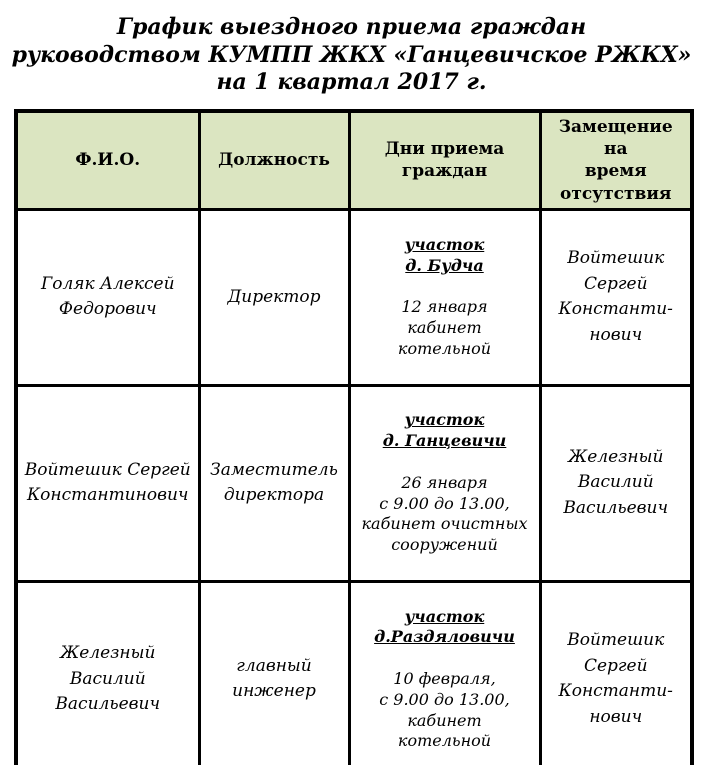 The image size is (703, 765). I want to click on cell-position: Заместитель директора, so click(274, 483).